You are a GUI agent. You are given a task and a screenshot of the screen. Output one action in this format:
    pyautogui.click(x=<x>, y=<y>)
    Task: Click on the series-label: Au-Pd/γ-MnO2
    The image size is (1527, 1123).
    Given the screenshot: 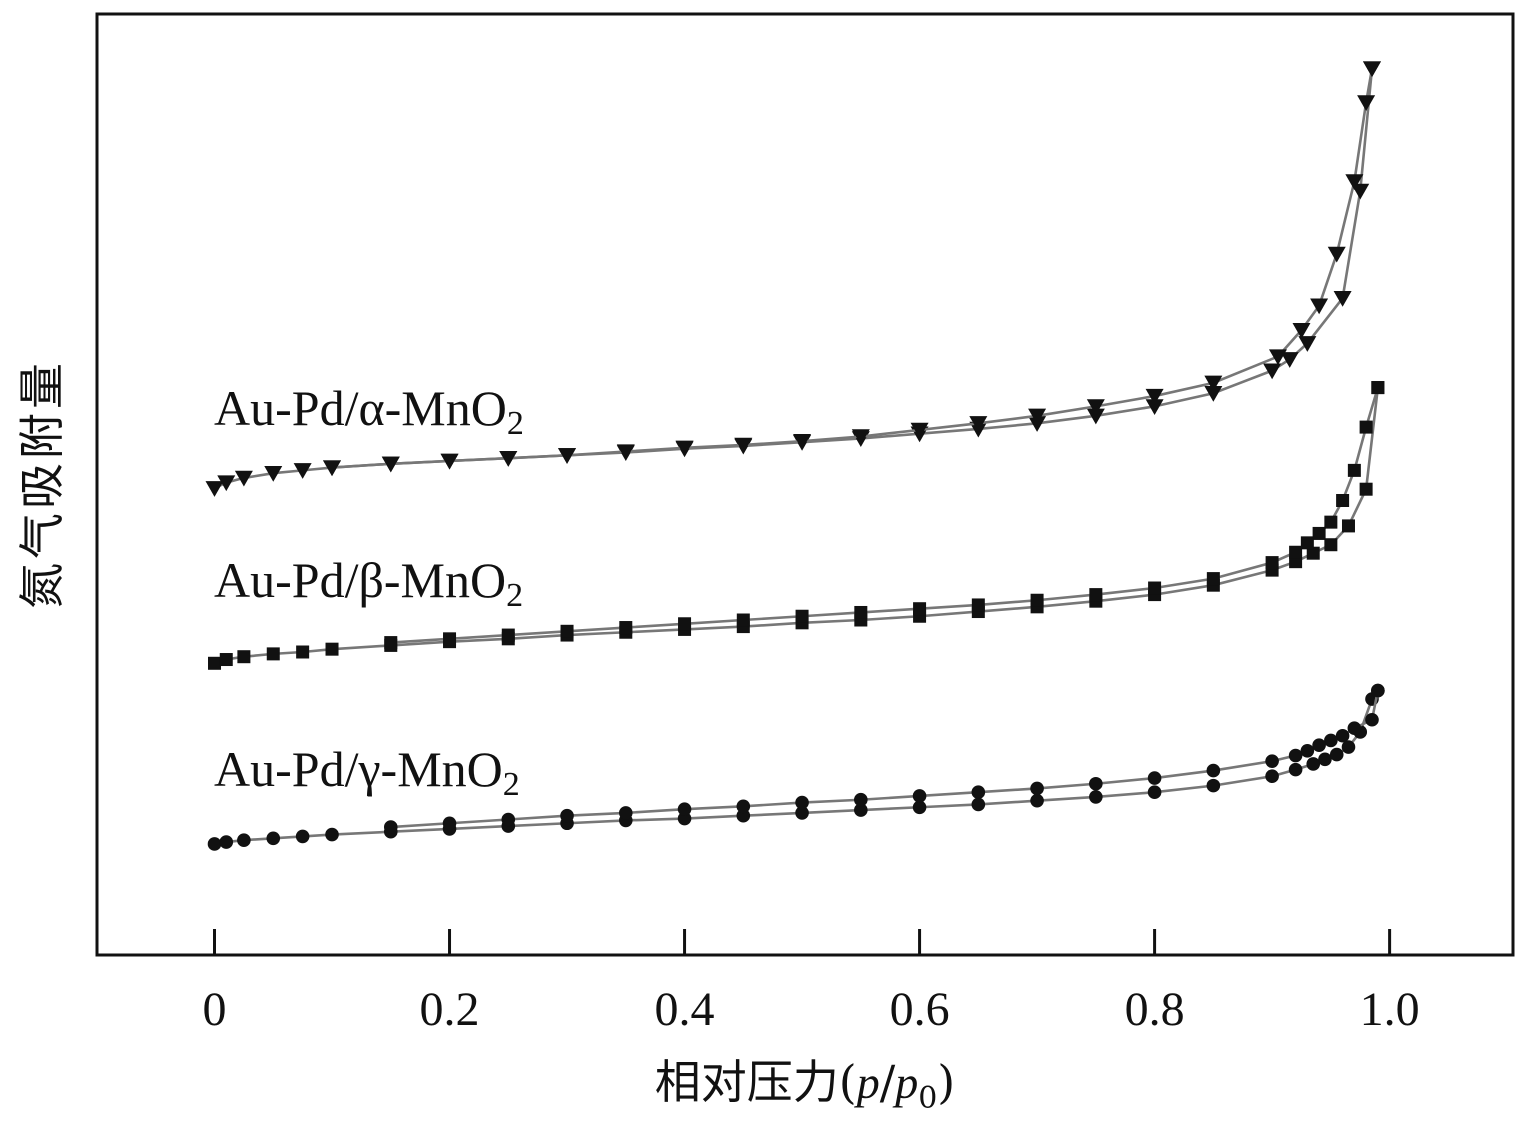 What is the action you would take?
    pyautogui.click(x=367, y=772)
    